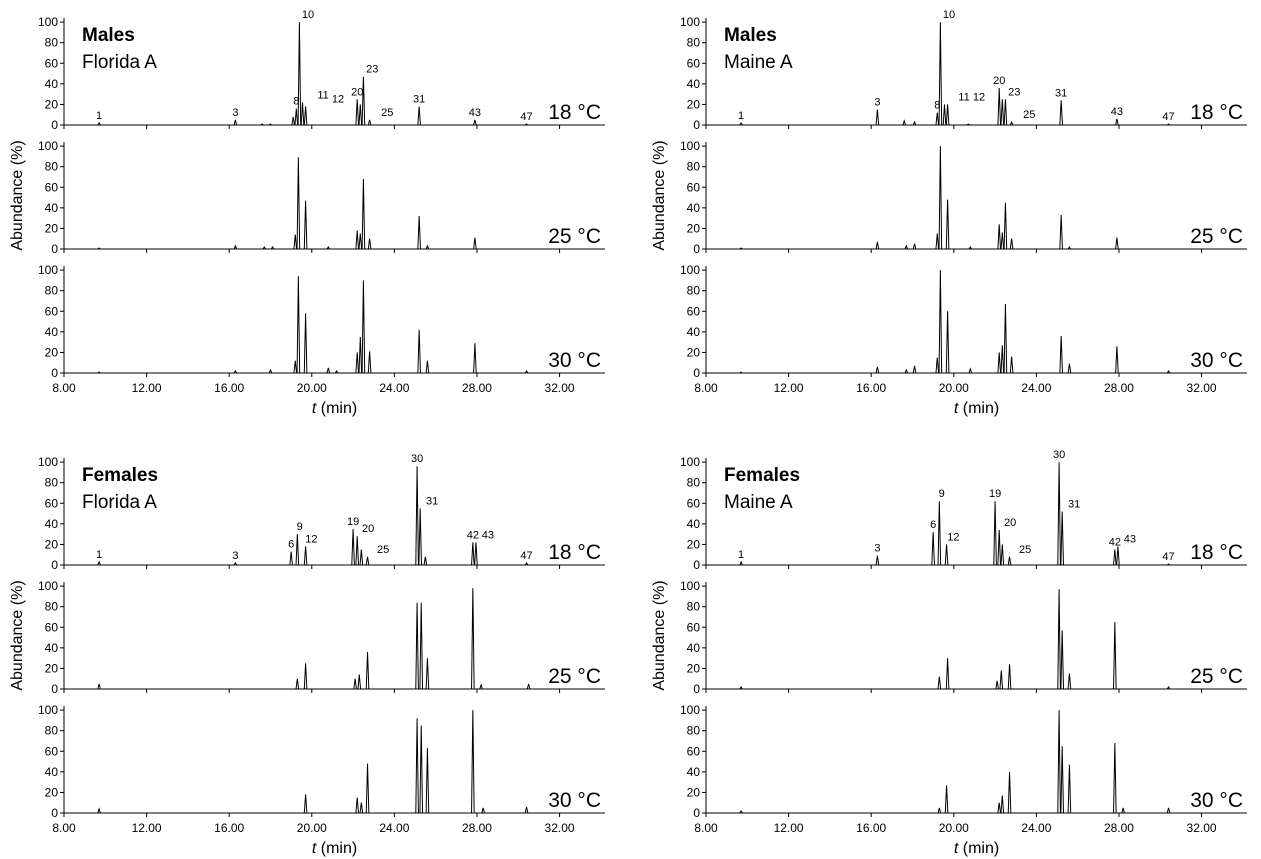  What do you see at coordinates (976, 408) in the screenshot?
I see `x-axis-label: t (min)` at bounding box center [976, 408].